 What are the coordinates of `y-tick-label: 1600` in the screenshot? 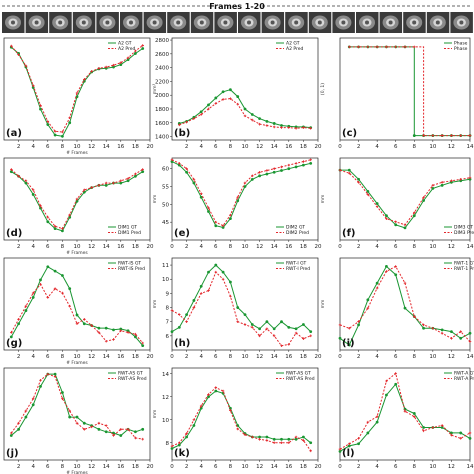 It's located at (162, 124).